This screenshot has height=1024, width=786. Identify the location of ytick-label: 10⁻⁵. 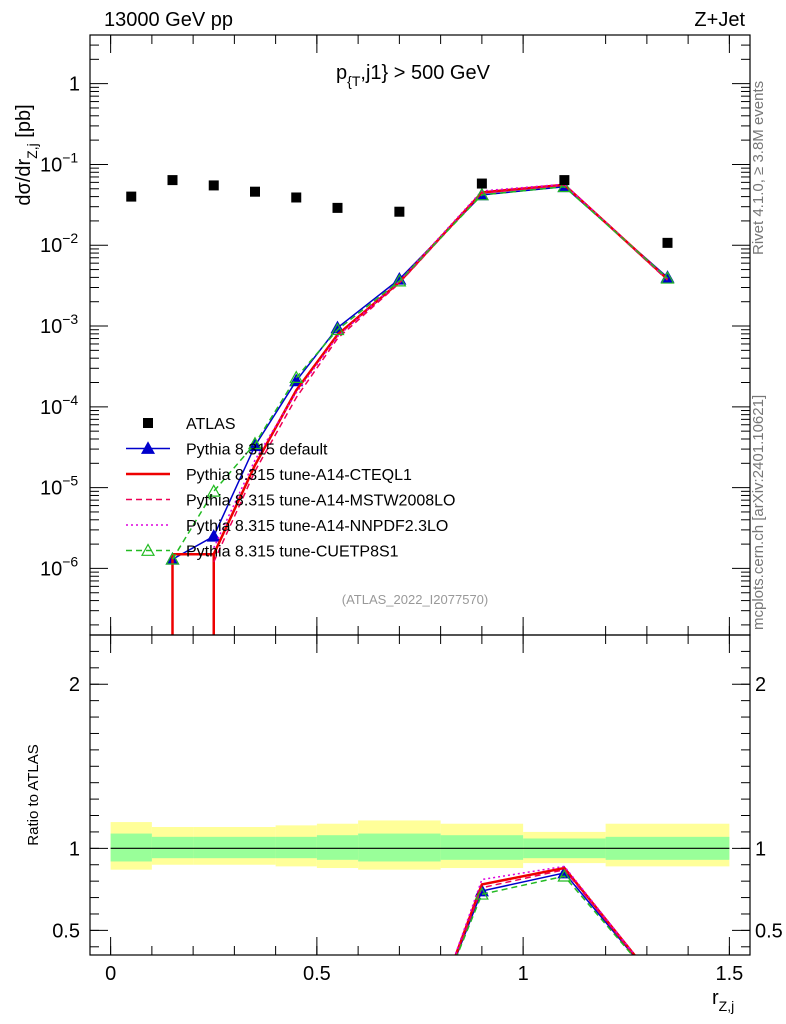
(59, 486).